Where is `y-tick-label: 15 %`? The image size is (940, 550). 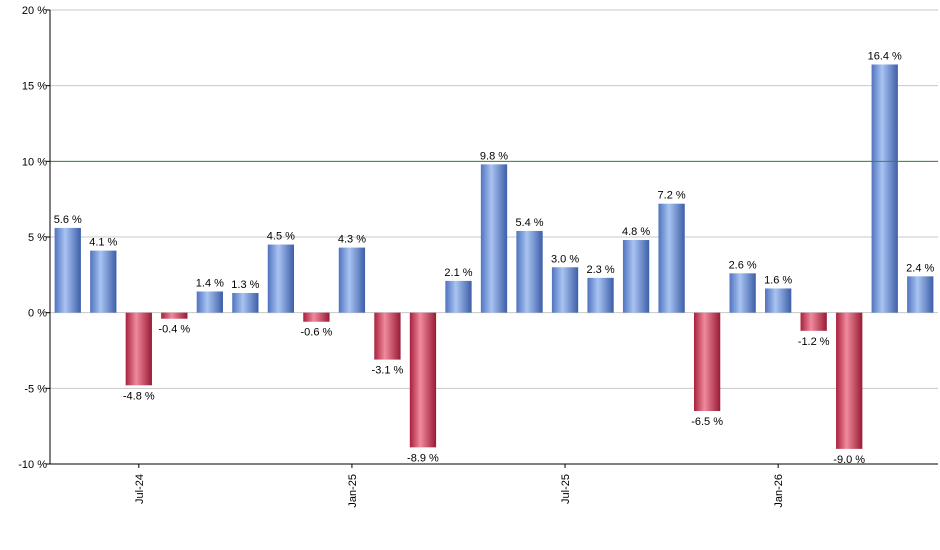
y-tick-label: 15 % is located at coordinates (34, 87).